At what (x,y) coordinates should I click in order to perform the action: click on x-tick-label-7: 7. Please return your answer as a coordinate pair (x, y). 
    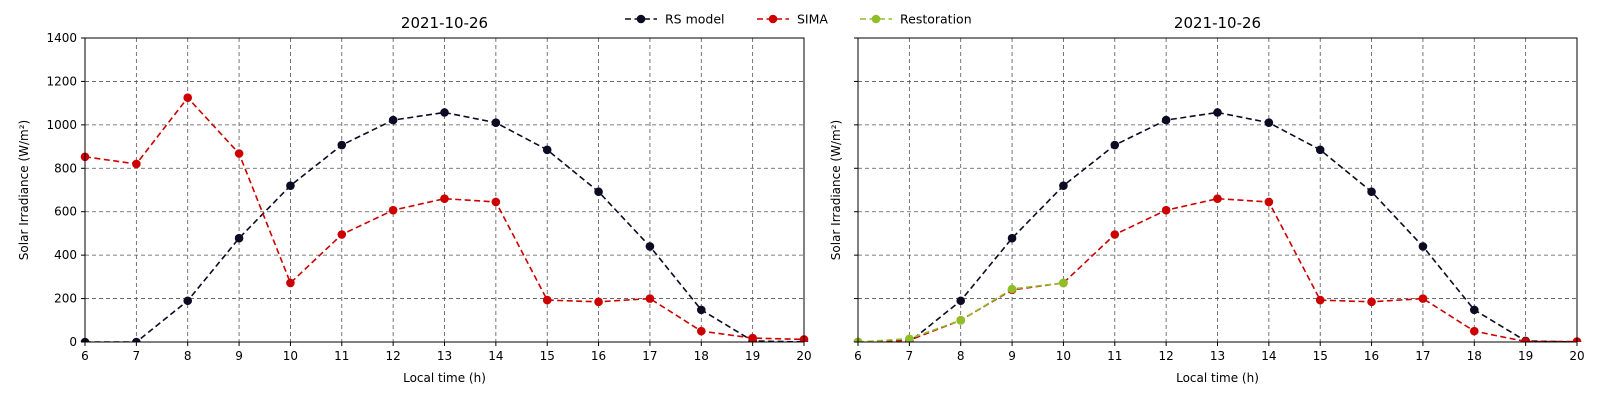
    Looking at the image, I should click on (137, 356).